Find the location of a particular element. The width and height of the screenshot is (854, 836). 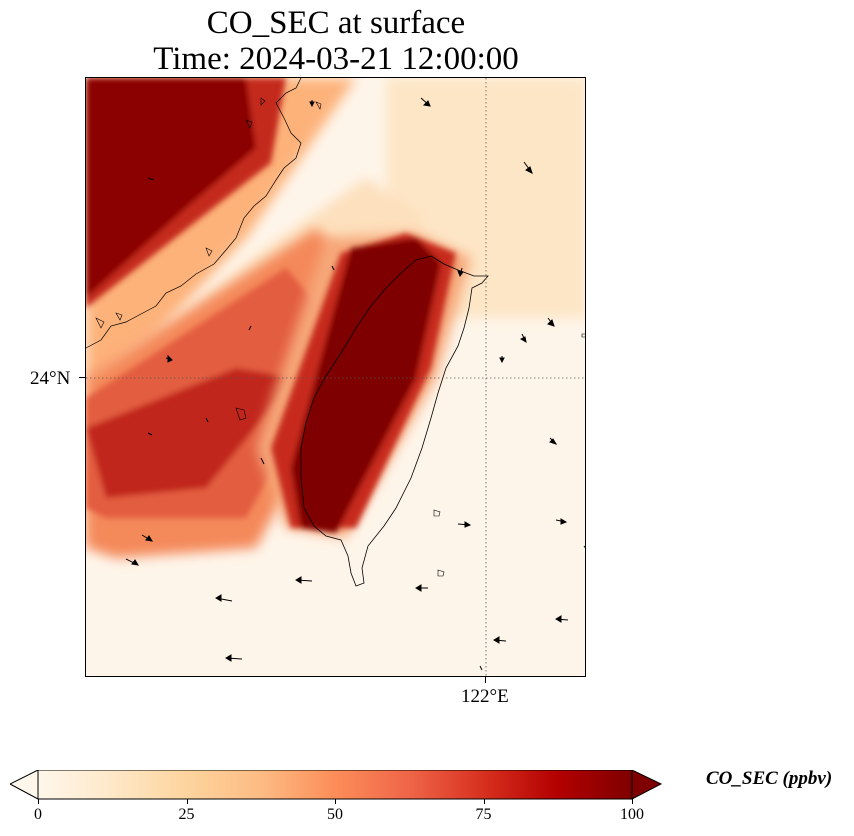

colorbar-body is located at coordinates (335, 785).